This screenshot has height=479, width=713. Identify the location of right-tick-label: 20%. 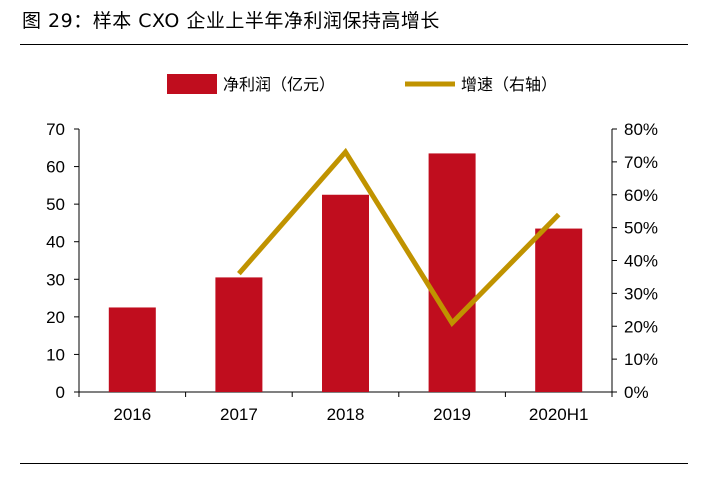
(641, 326).